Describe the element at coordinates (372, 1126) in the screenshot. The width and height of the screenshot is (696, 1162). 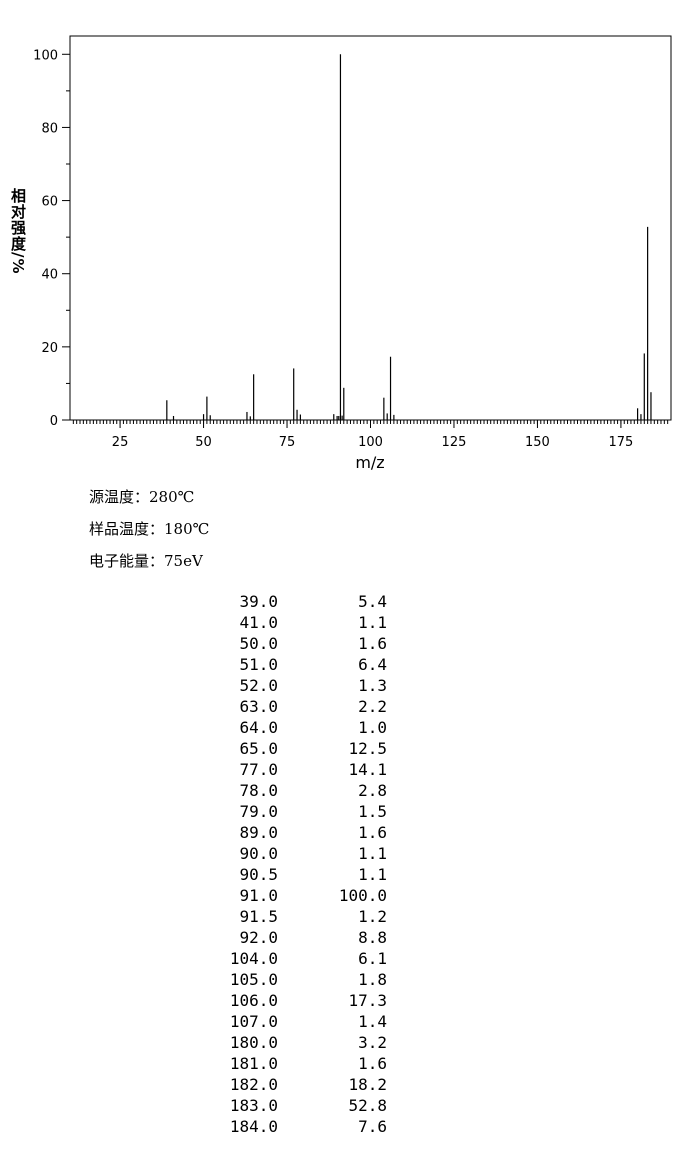
I see `intensity-cell: 7.6` at that location.